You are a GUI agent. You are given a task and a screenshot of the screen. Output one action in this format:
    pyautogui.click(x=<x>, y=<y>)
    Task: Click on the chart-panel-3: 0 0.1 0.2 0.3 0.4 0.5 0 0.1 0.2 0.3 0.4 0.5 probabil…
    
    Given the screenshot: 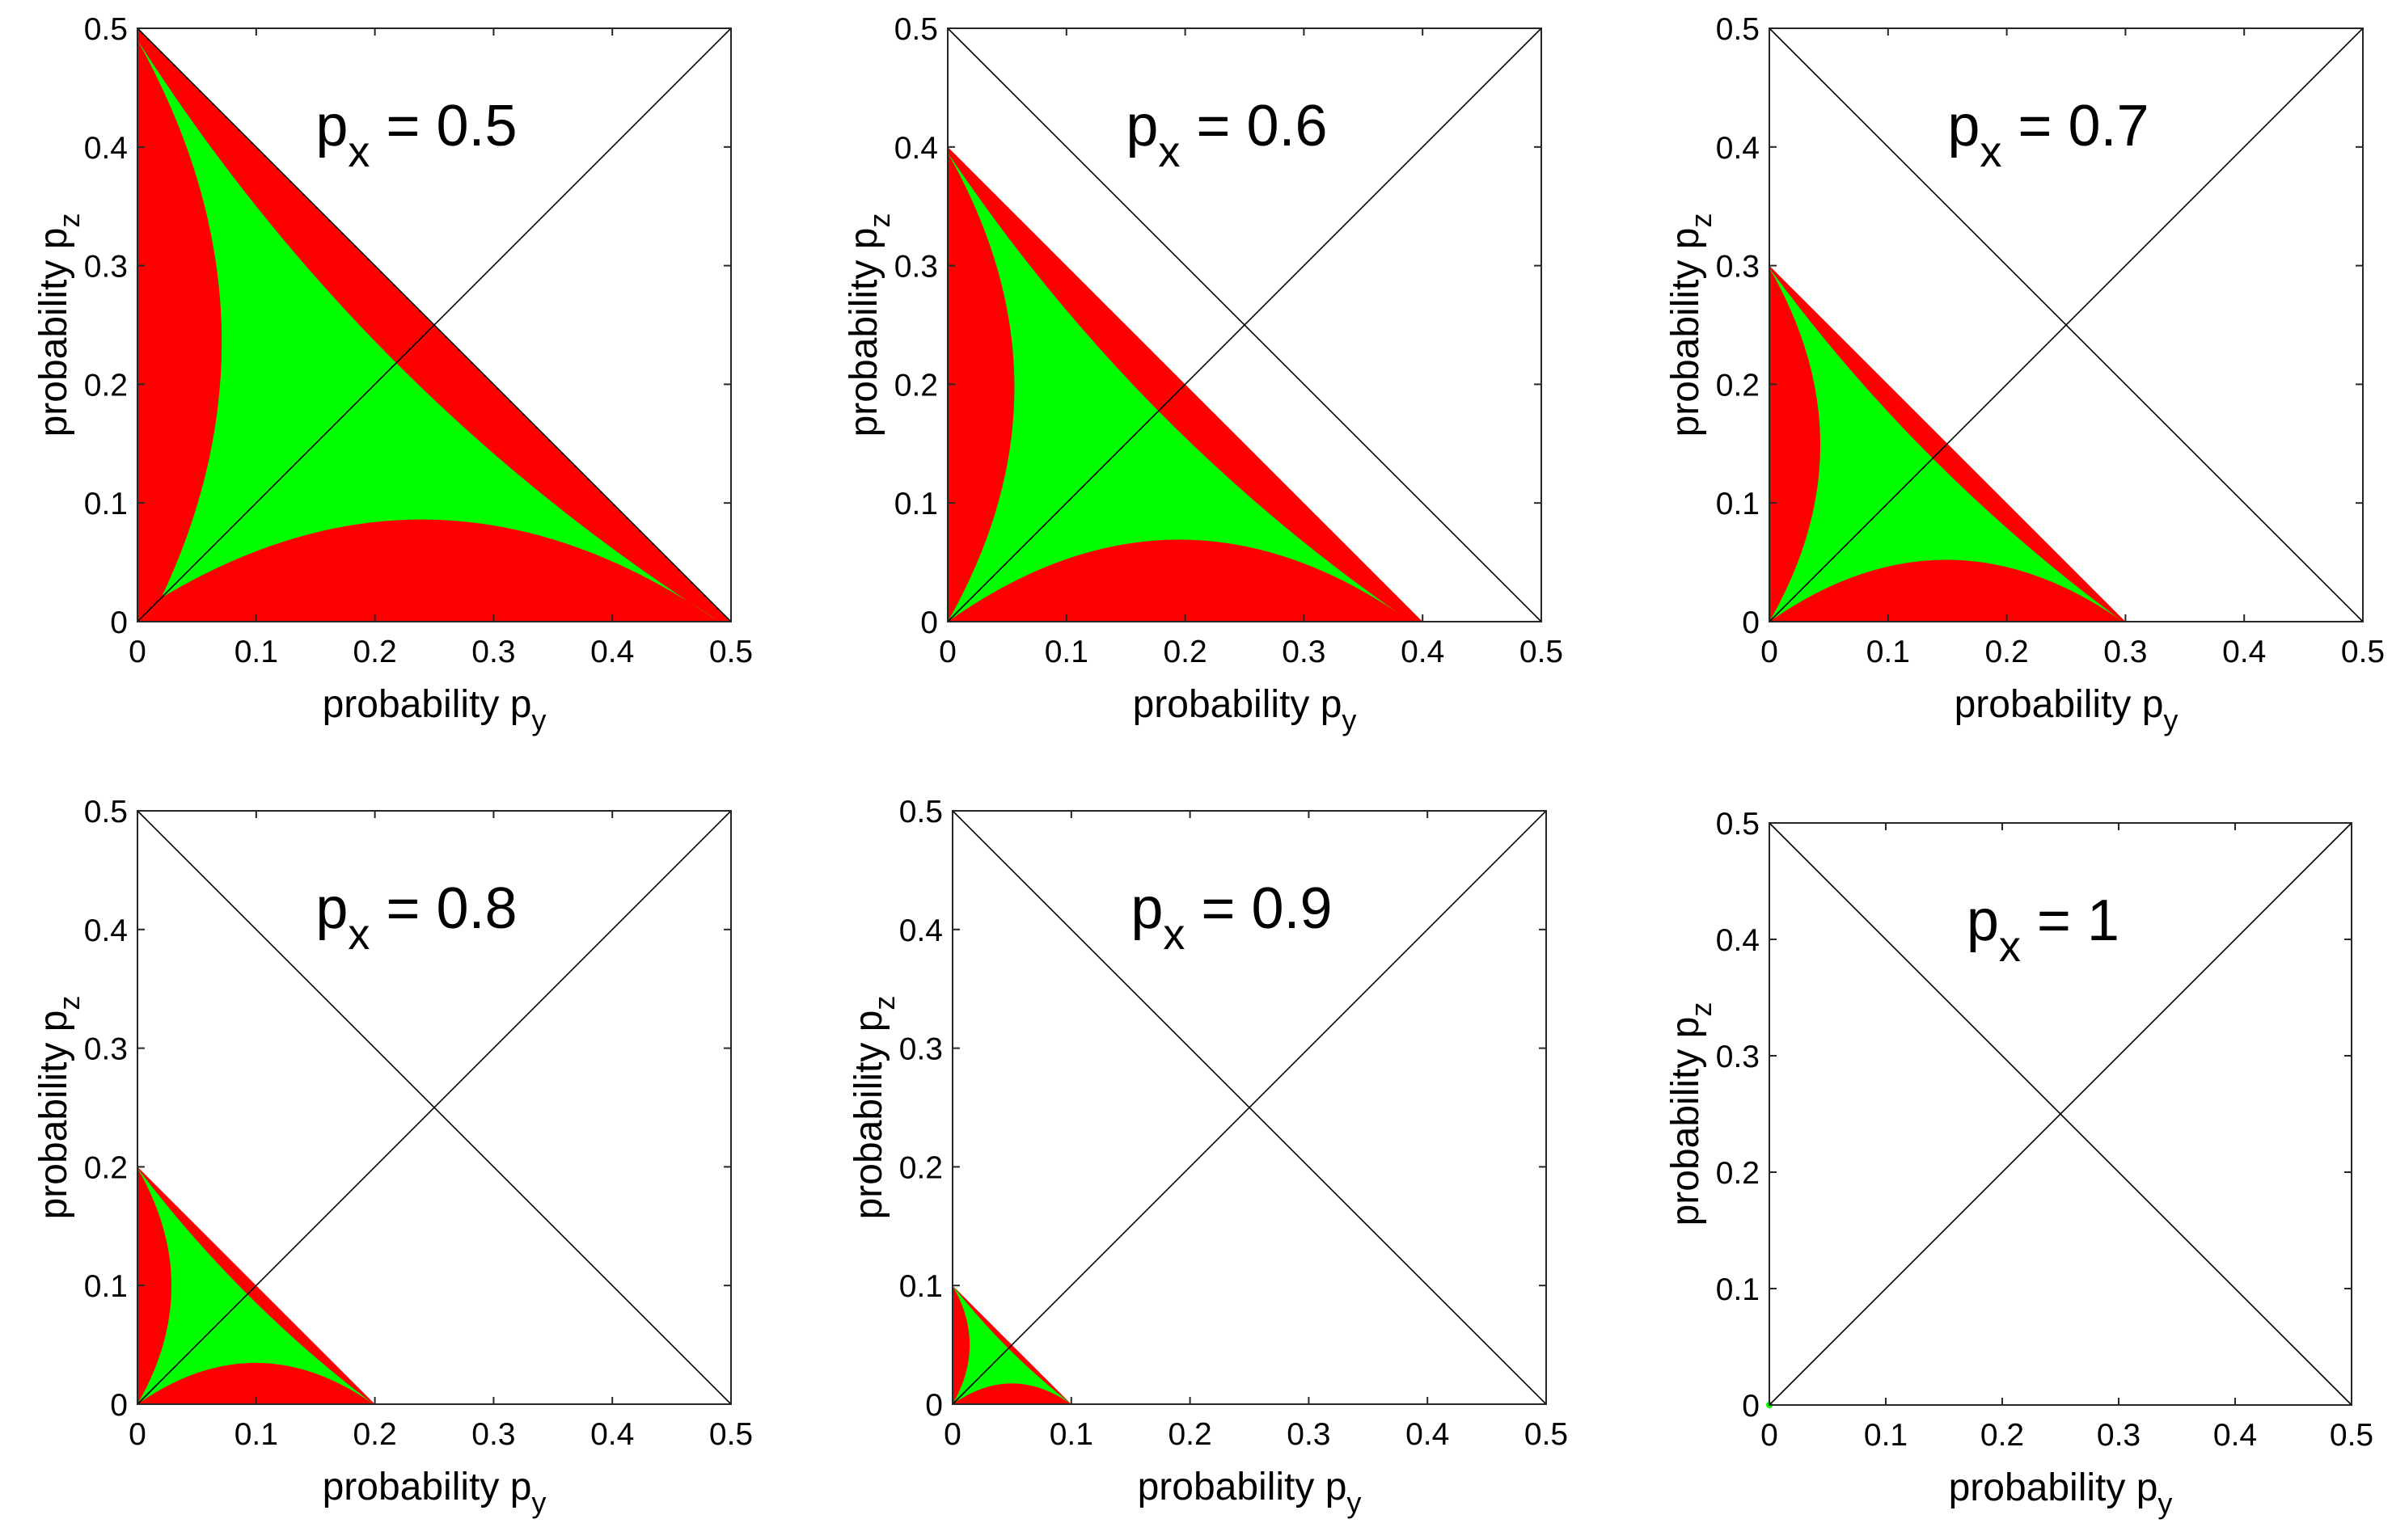 What is the action you would take?
    pyautogui.click(x=2025, y=374)
    